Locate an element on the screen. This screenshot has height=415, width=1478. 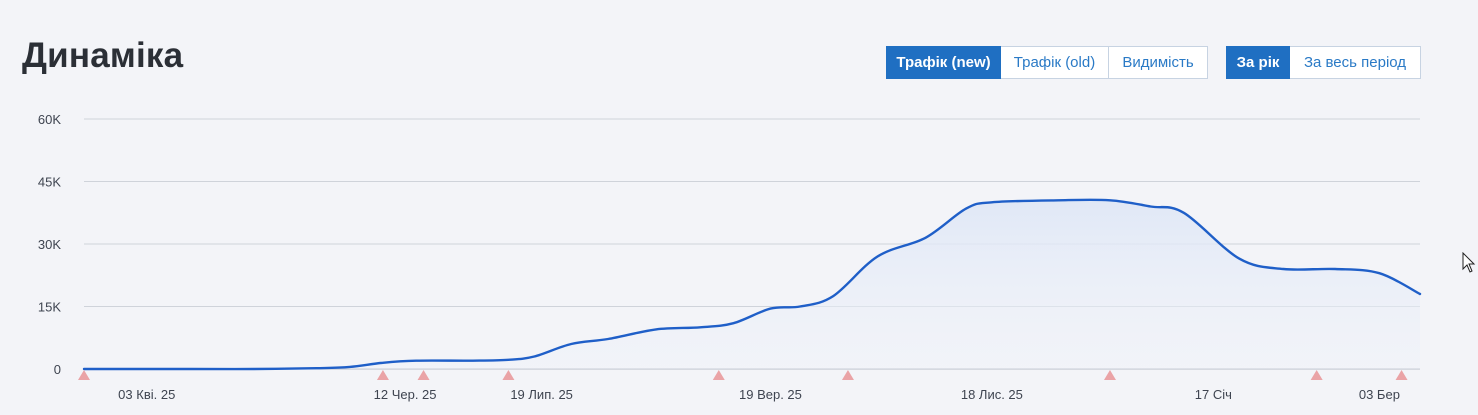
page-title: Динаміка is located at coordinates (103, 55).